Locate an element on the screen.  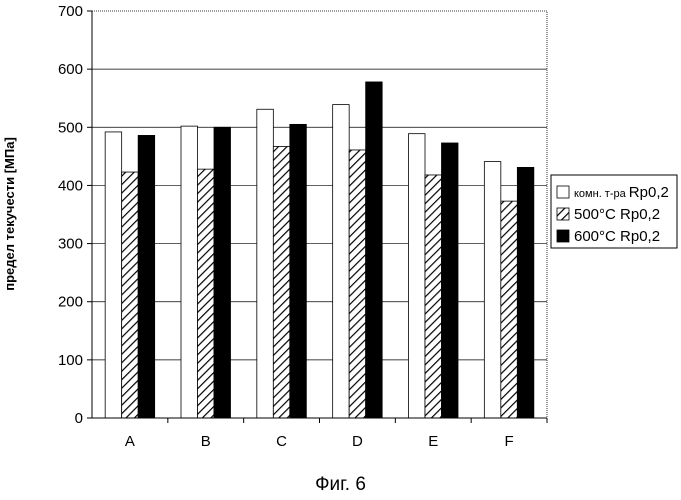
y-axis-label: предел текучести [МПа] is located at coordinates (9, 214).